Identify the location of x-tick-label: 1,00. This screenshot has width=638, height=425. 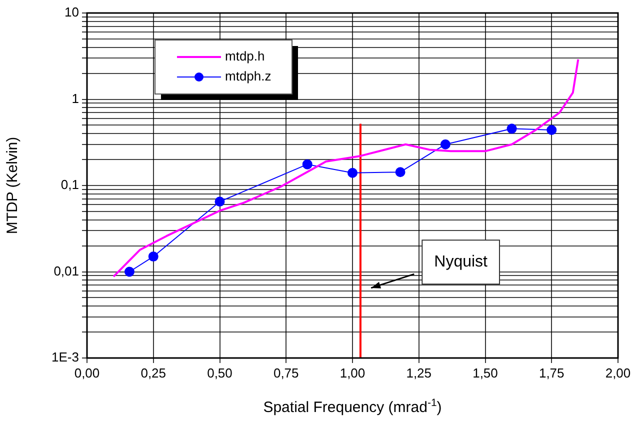
(353, 372).